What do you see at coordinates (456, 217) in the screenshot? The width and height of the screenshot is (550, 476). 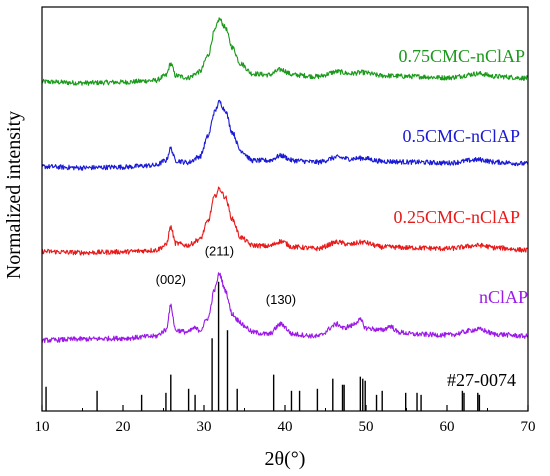 I see `series-label-0.25CMC-nClAP: 0.25CMC-nClAP` at bounding box center [456, 217].